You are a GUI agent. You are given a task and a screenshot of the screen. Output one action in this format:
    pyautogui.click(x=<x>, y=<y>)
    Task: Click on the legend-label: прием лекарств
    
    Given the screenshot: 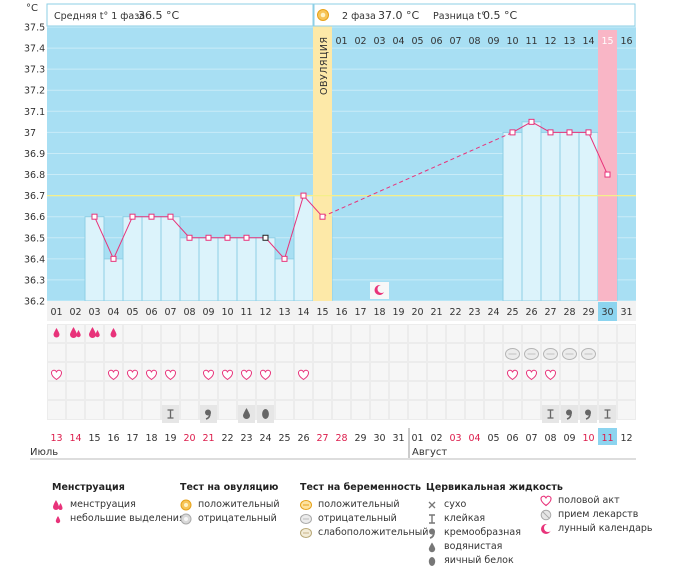 What is the action you would take?
    pyautogui.click(x=598, y=514)
    